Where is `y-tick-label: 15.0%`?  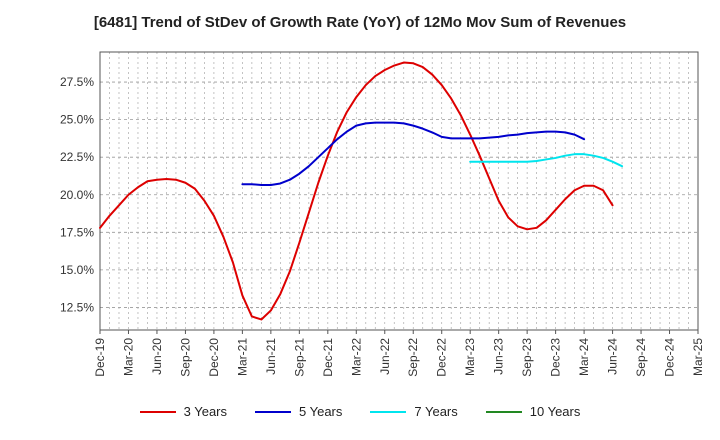
y-tick-label: 15.0% is located at coordinates (77, 270).